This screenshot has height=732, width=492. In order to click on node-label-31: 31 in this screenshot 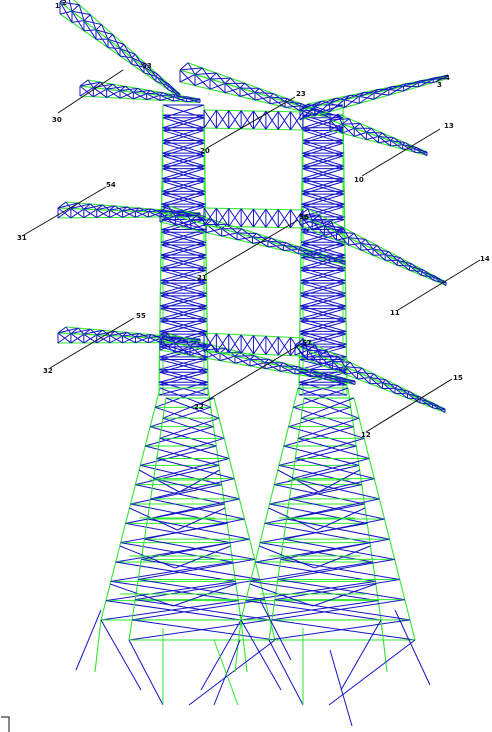, I will do `click(22, 238)`.